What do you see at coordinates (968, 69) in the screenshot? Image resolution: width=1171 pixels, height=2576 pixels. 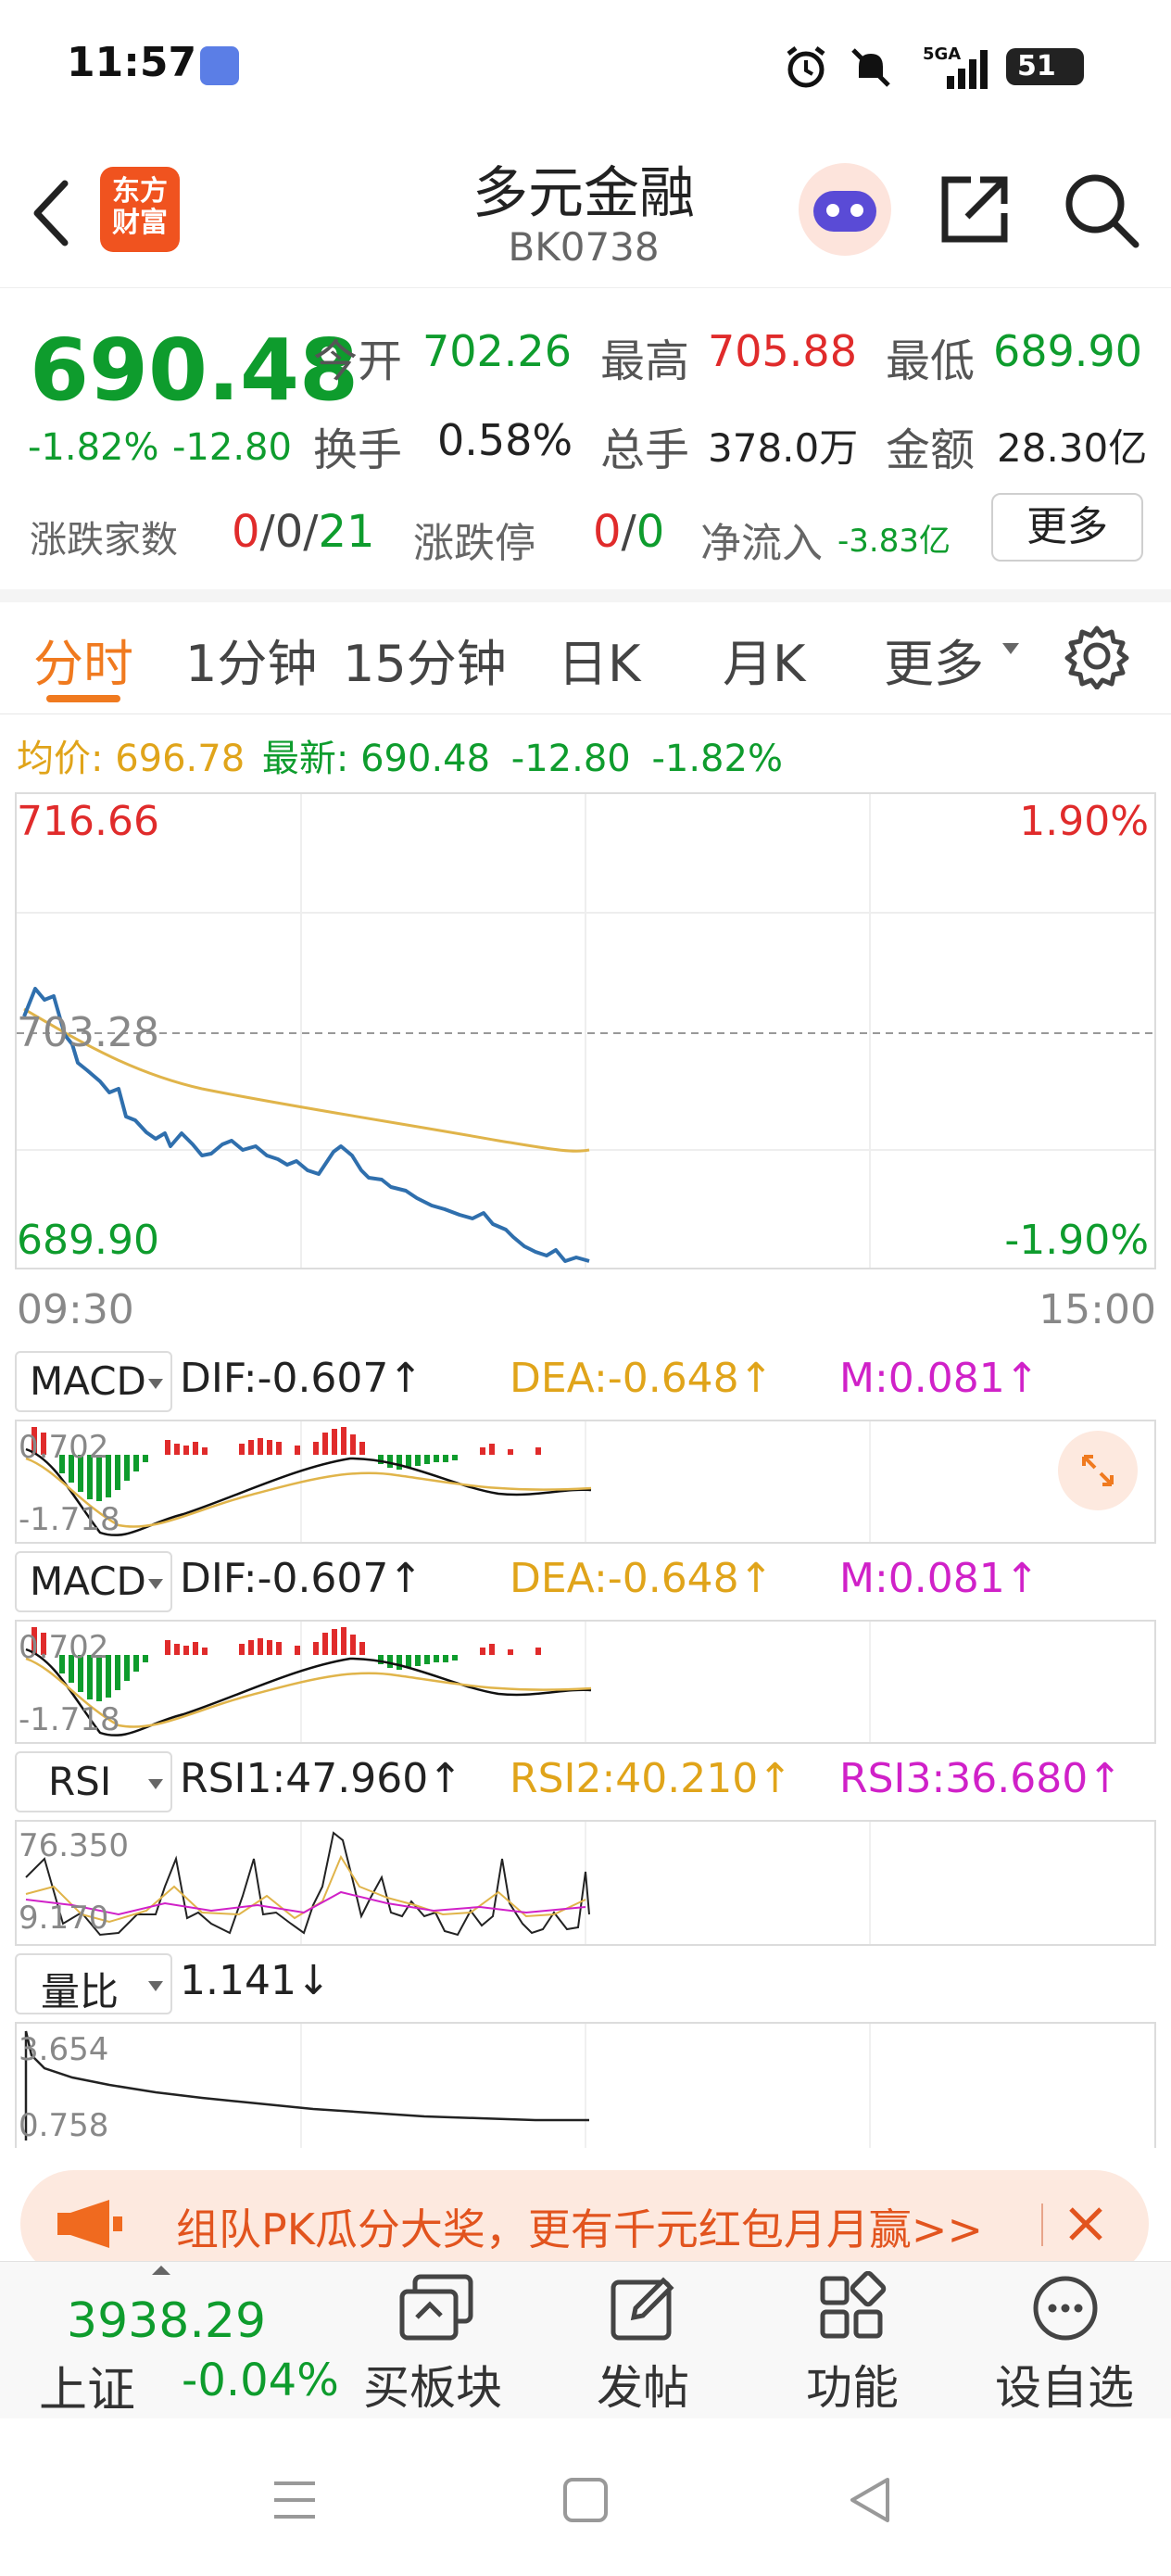 I see `signal-icon` at bounding box center [968, 69].